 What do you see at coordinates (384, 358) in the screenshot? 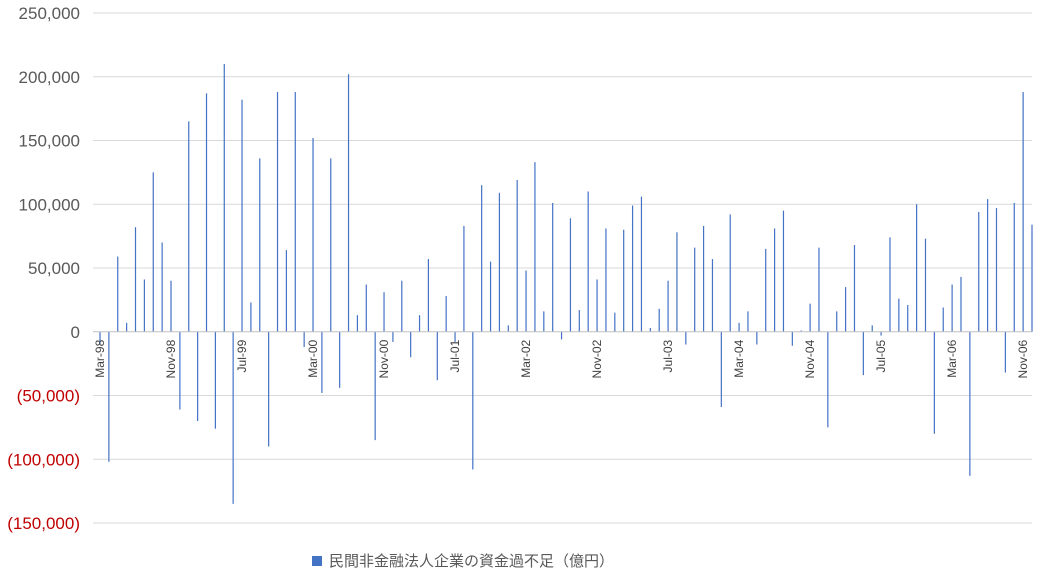
I see `x-tick-label: Nov-00` at bounding box center [384, 358].